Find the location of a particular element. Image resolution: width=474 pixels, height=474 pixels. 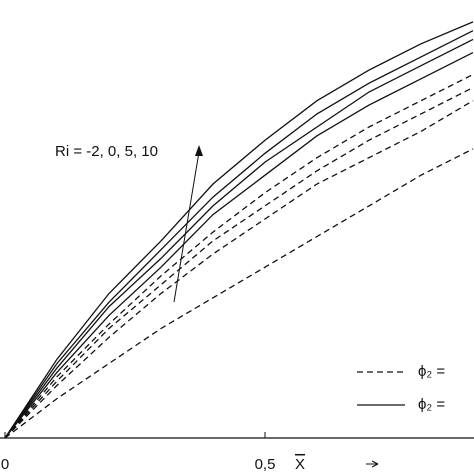

x-tick-label: 0,5 is located at coordinates (265, 464).